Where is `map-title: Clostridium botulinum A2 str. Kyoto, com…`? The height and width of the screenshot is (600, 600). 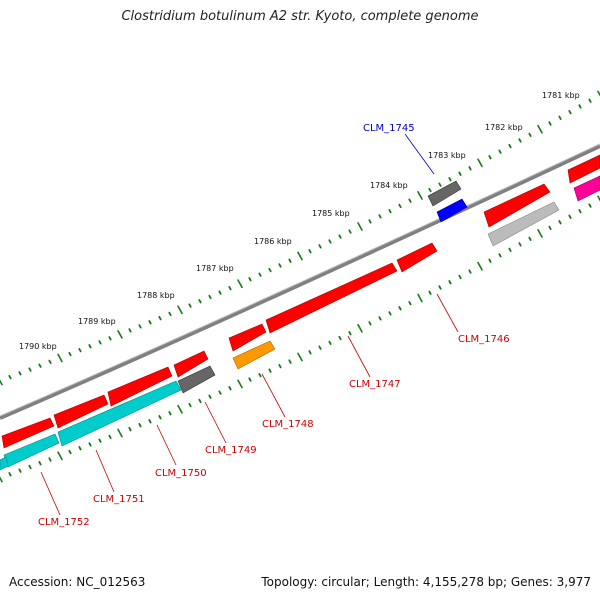 map-title: Clostridium botulinum A2 str. Kyoto, com… is located at coordinates (300, 16).